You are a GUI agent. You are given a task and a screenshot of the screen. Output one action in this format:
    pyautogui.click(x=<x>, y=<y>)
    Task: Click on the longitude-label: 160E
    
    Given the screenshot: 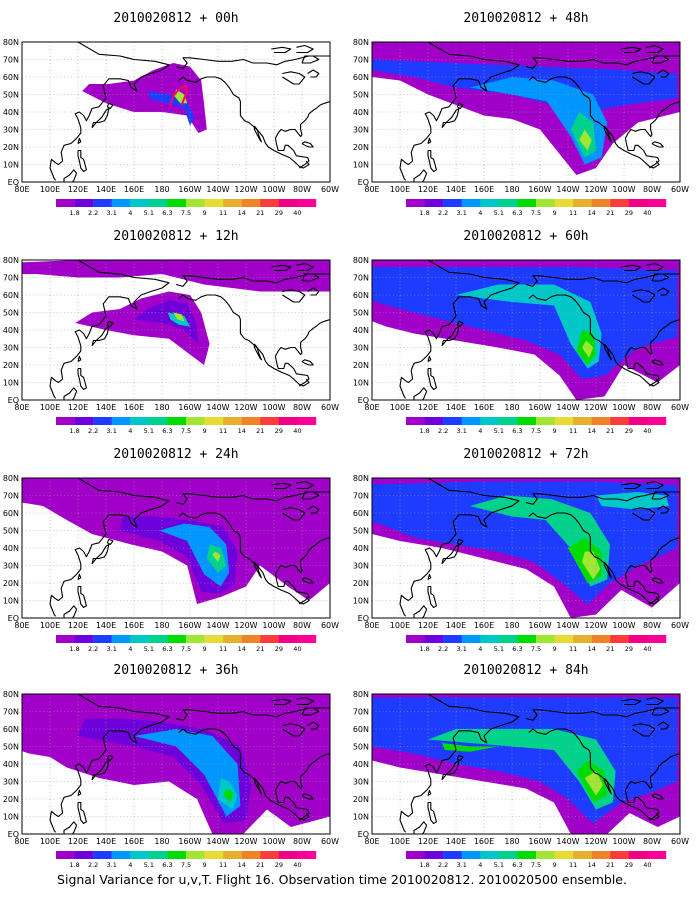 What is the action you would take?
    pyautogui.click(x=134, y=625)
    